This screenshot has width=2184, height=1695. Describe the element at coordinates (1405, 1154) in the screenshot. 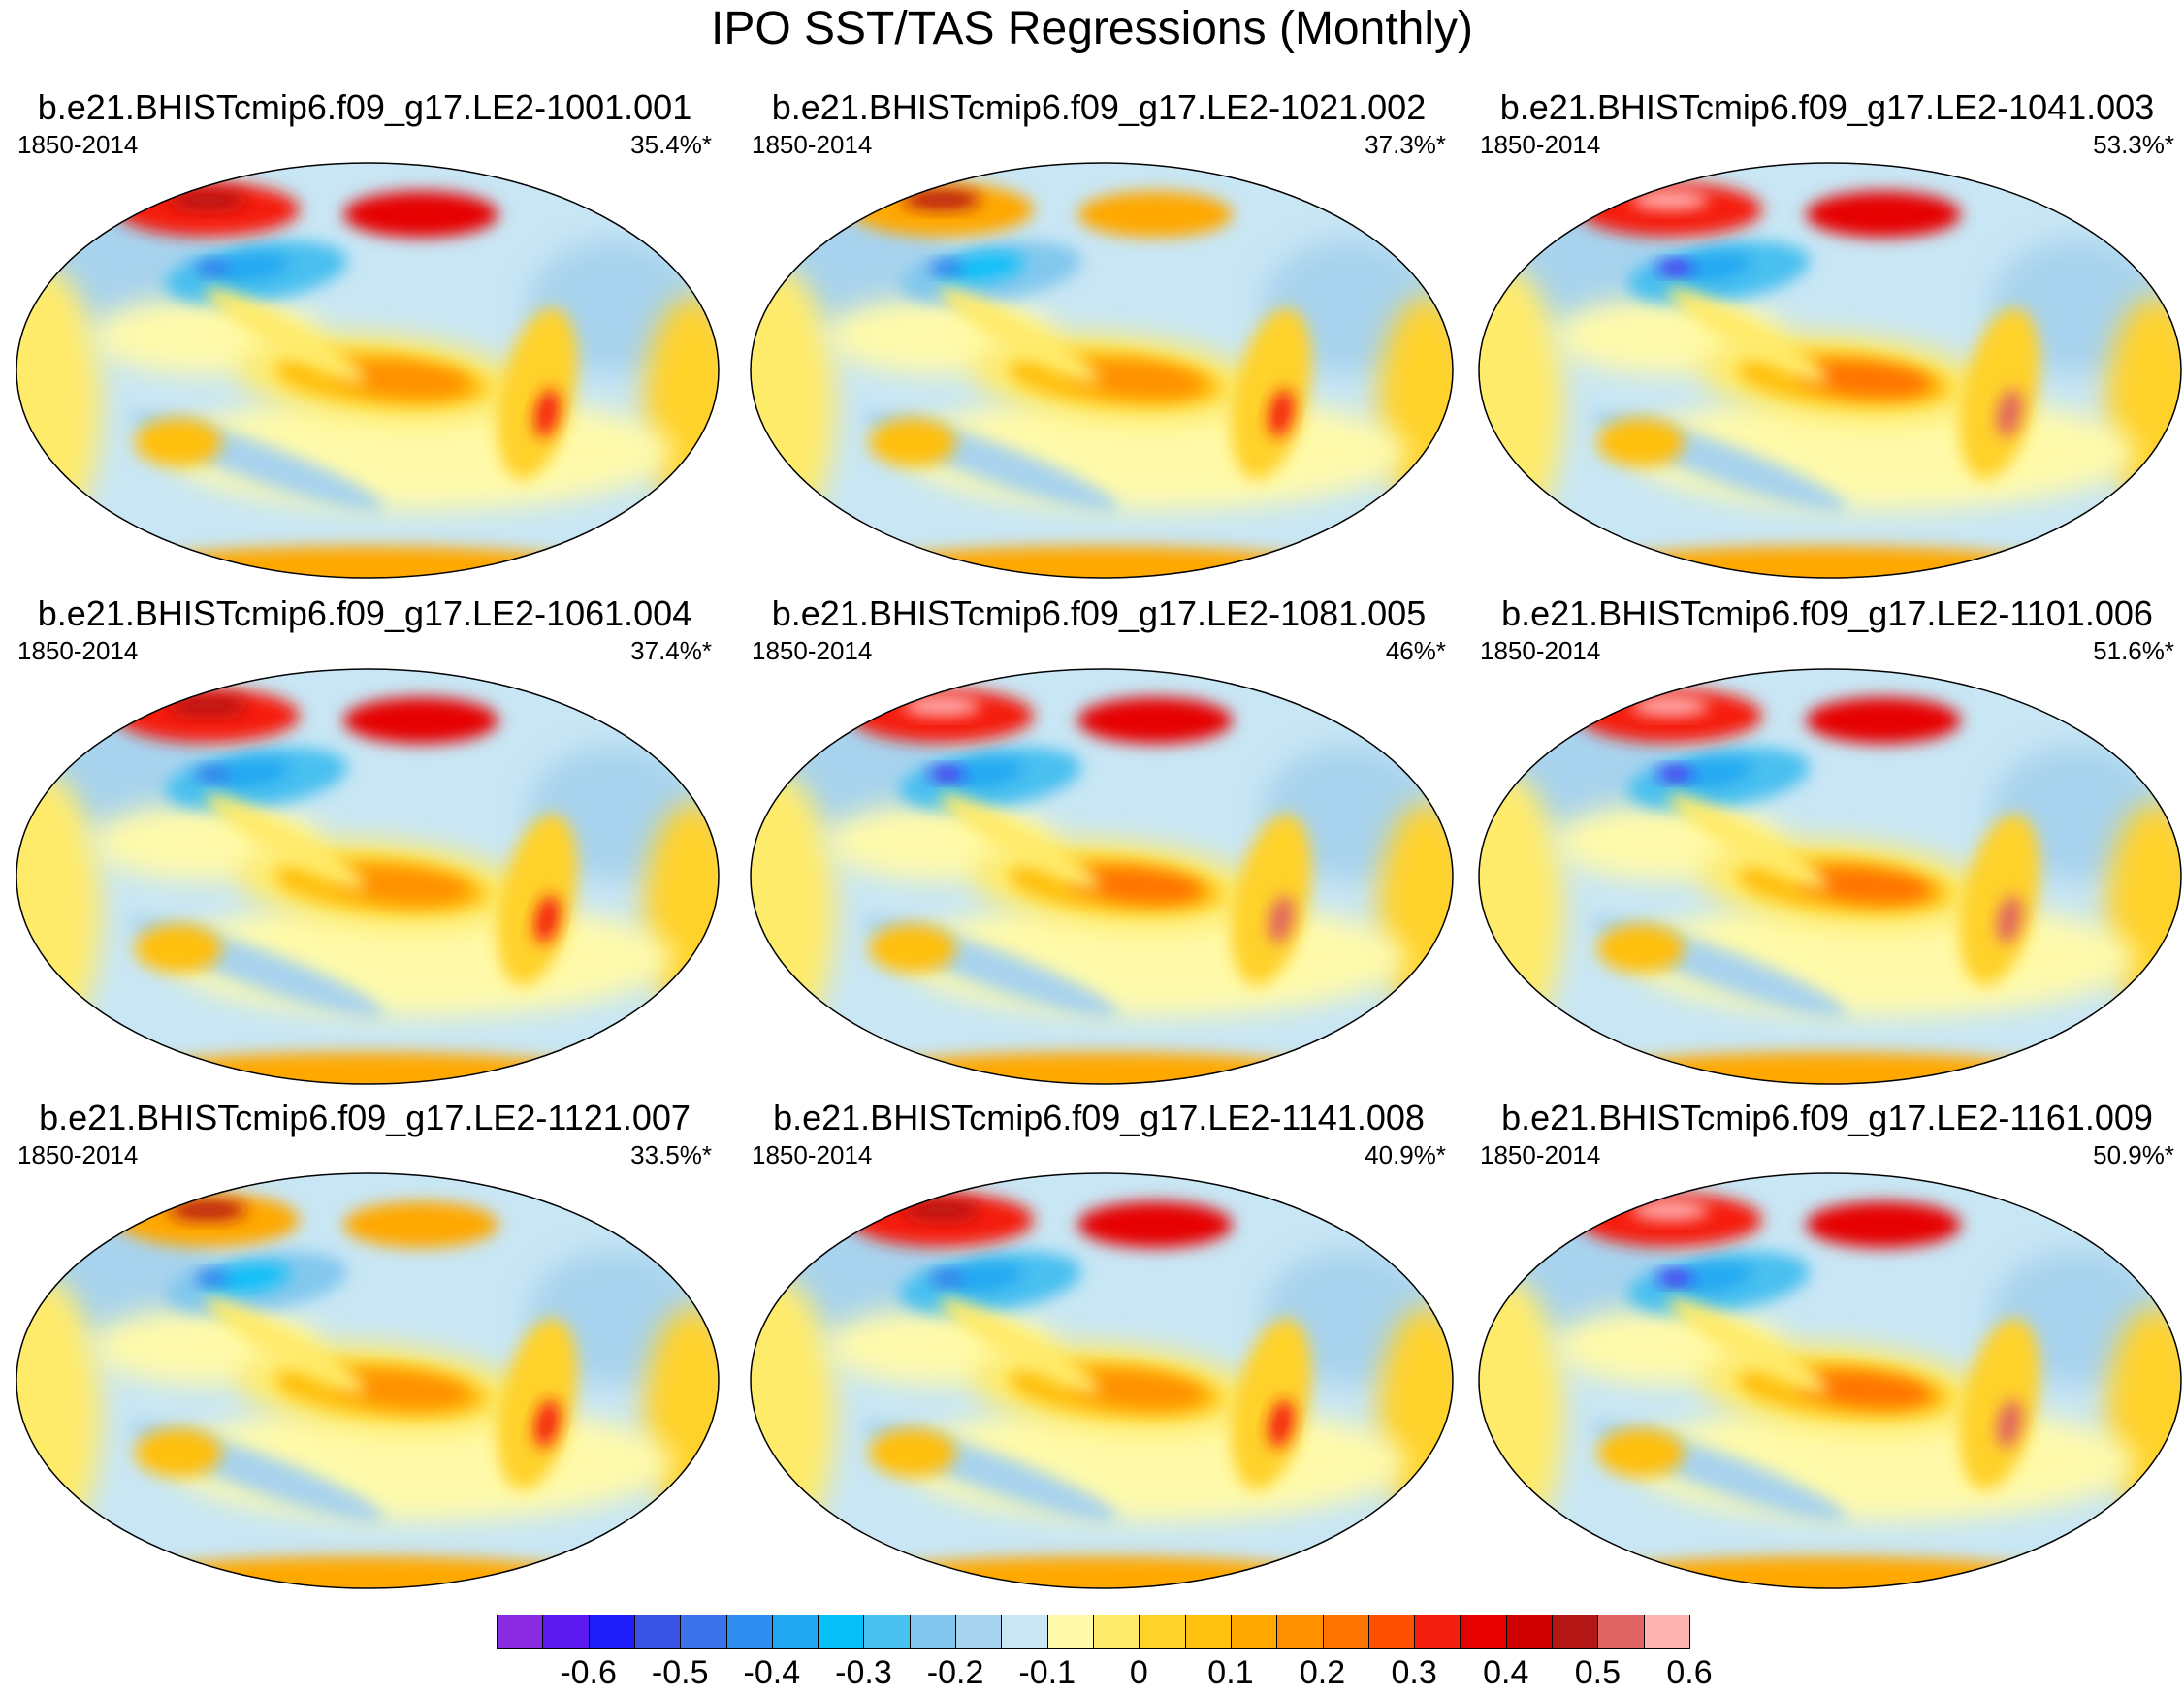

I see `panel-variance: 40.9%*` at that location.